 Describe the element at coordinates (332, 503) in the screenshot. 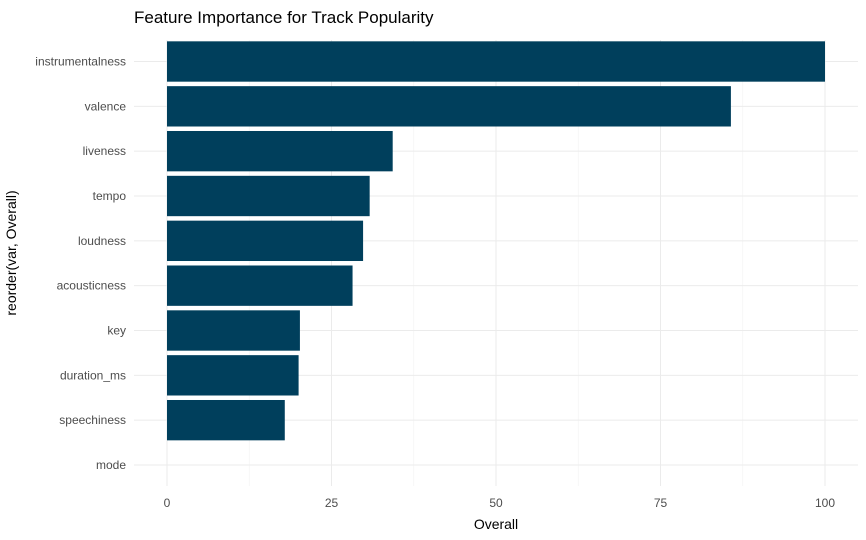

I see `x-tick-label: 25` at that location.